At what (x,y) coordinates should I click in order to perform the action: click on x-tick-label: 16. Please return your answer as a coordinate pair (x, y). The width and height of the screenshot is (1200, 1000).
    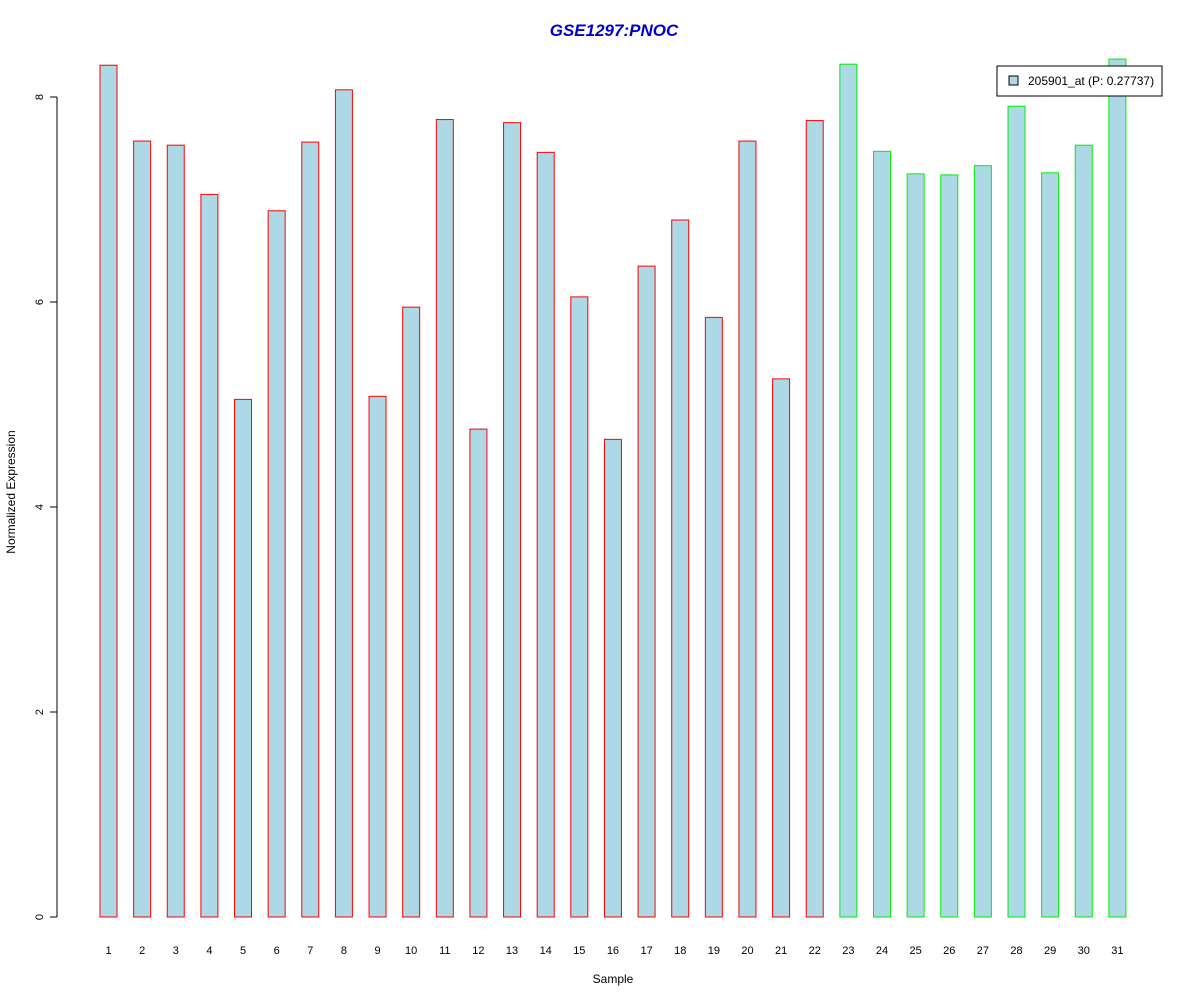
    Looking at the image, I should click on (613, 951).